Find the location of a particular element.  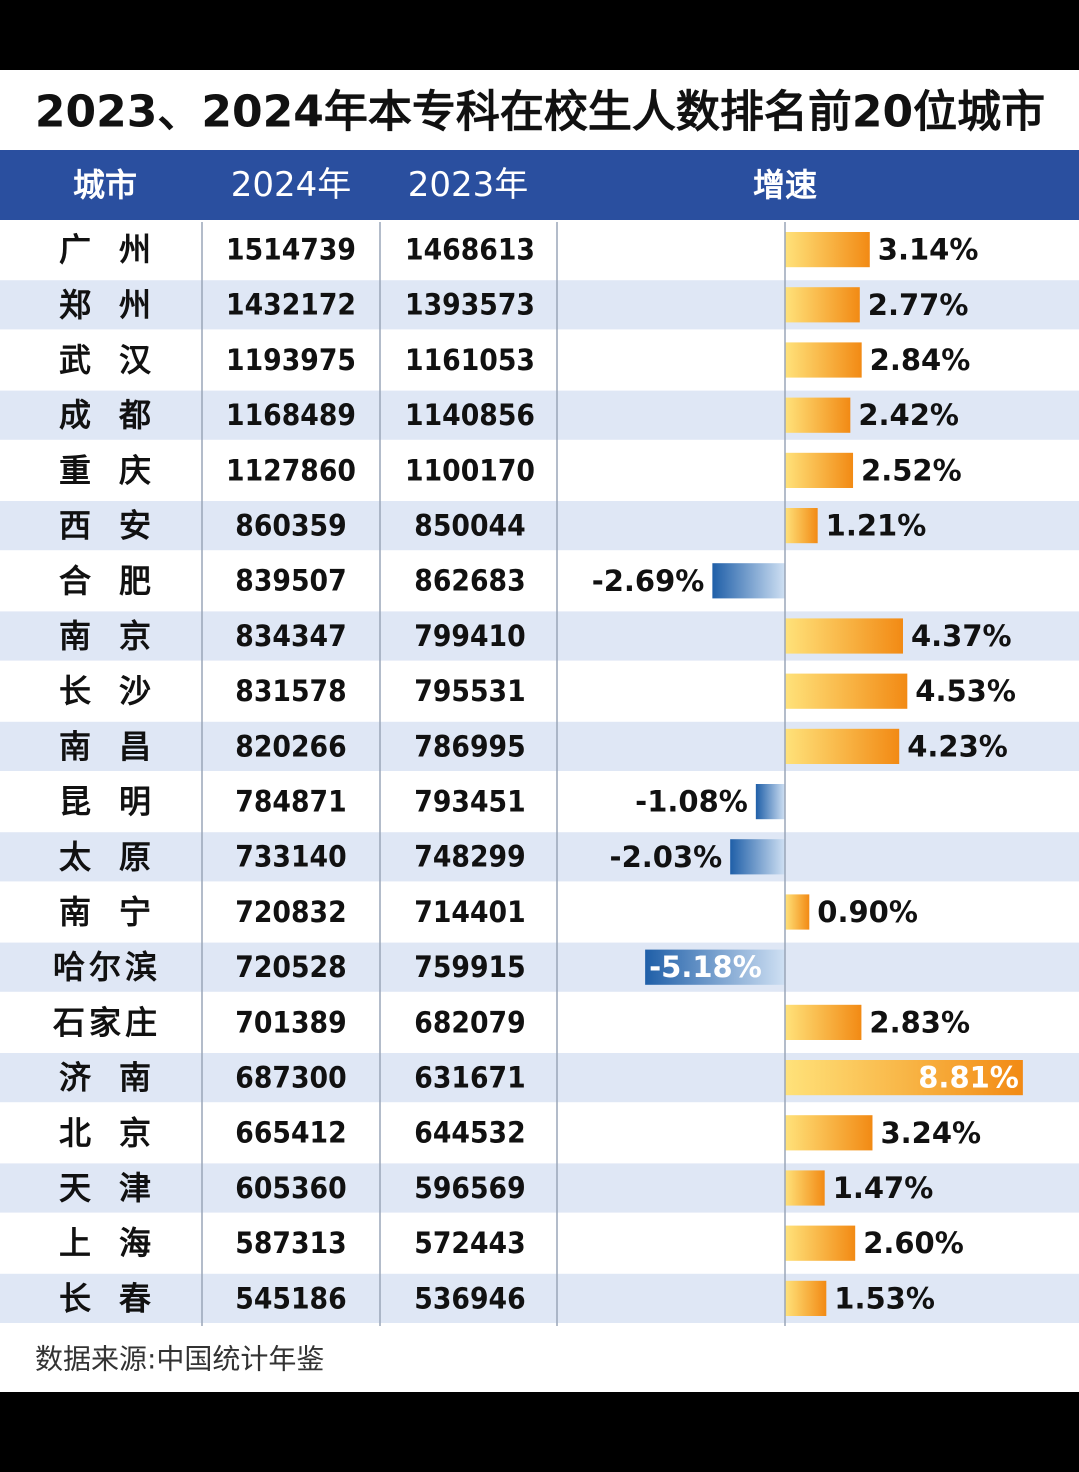

growth-label: 8.81% is located at coordinates (968, 1078).